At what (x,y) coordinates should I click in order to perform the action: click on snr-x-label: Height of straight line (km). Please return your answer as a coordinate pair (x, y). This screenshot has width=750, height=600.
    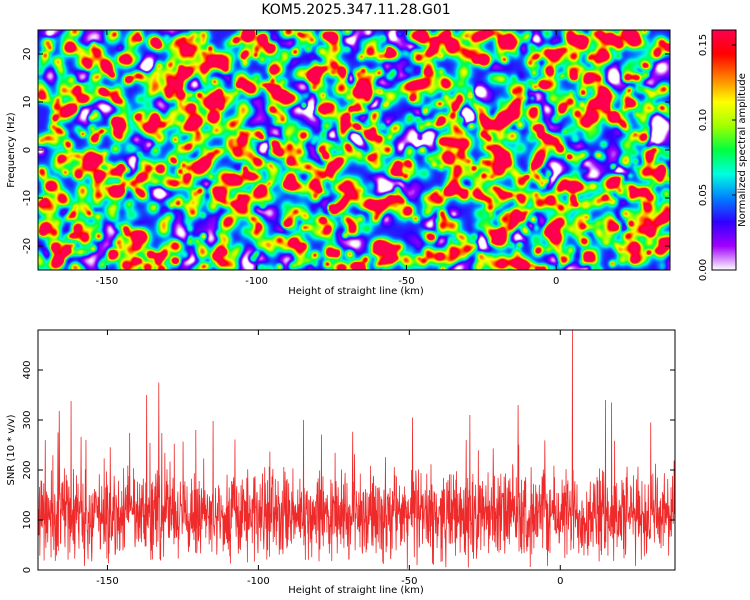
    Looking at the image, I should click on (356, 590).